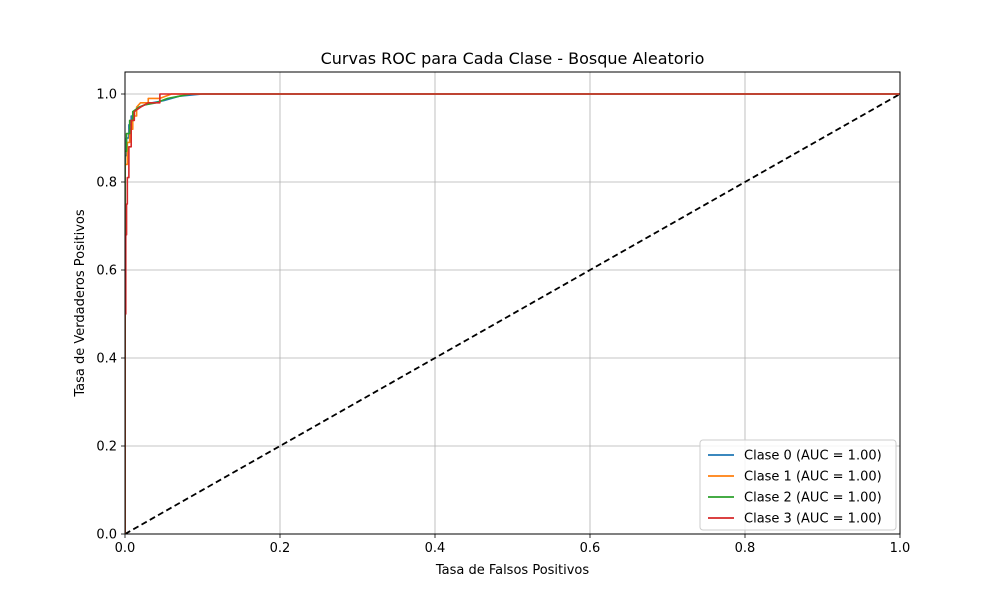 The width and height of the screenshot is (1000, 600). What do you see at coordinates (813, 519) in the screenshot?
I see `legend-entry: Clase 3 (AUC = 1.00)` at bounding box center [813, 519].